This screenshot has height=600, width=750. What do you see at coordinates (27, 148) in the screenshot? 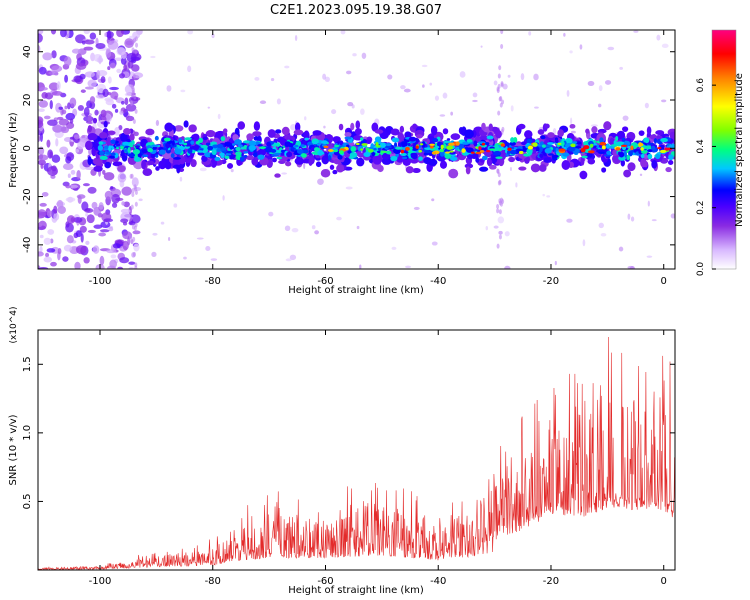
I see `y-tick-label: 0` at bounding box center [27, 148].